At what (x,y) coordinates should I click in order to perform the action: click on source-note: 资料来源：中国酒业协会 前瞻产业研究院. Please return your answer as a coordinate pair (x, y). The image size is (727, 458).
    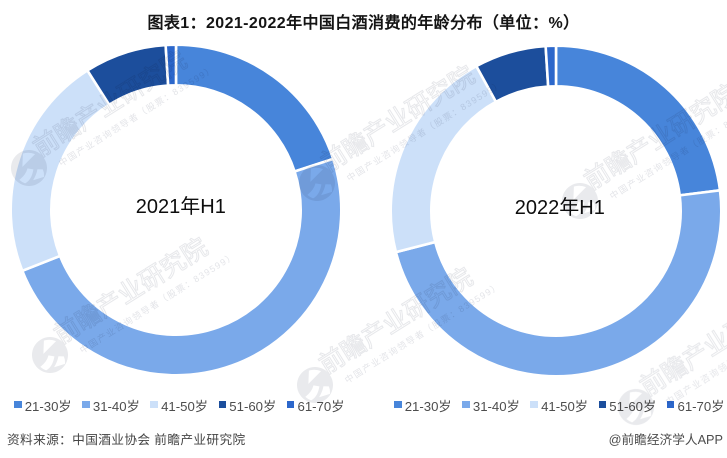
    Looking at the image, I should click on (126, 439).